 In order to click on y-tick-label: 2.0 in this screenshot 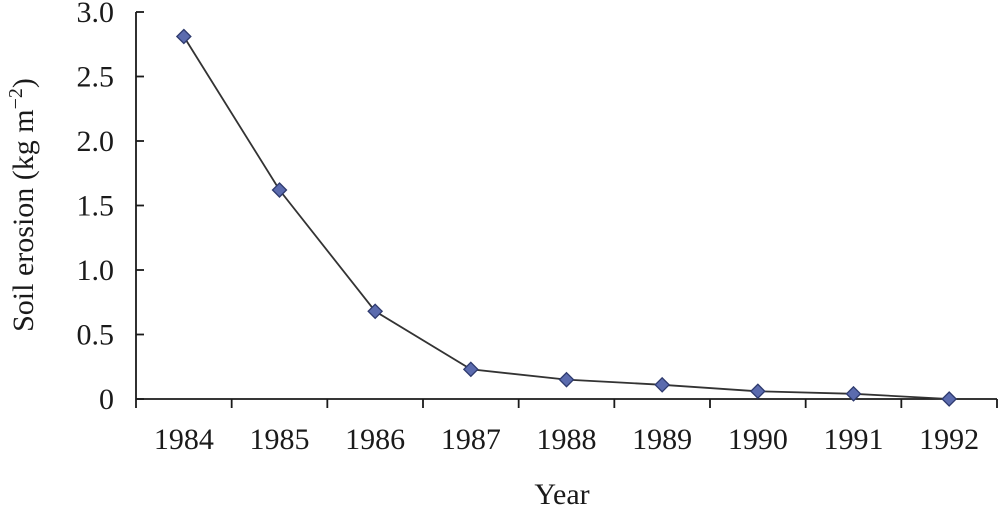, I will do `click(96, 141)`.